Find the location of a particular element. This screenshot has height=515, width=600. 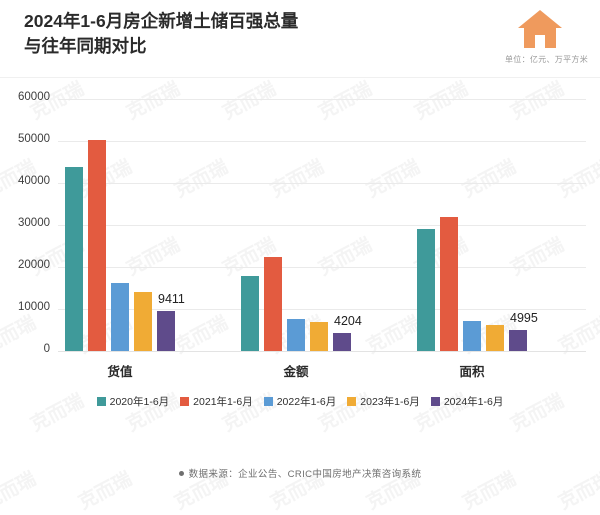

legend-label: 2024年1-6月 is located at coordinates (473, 402).